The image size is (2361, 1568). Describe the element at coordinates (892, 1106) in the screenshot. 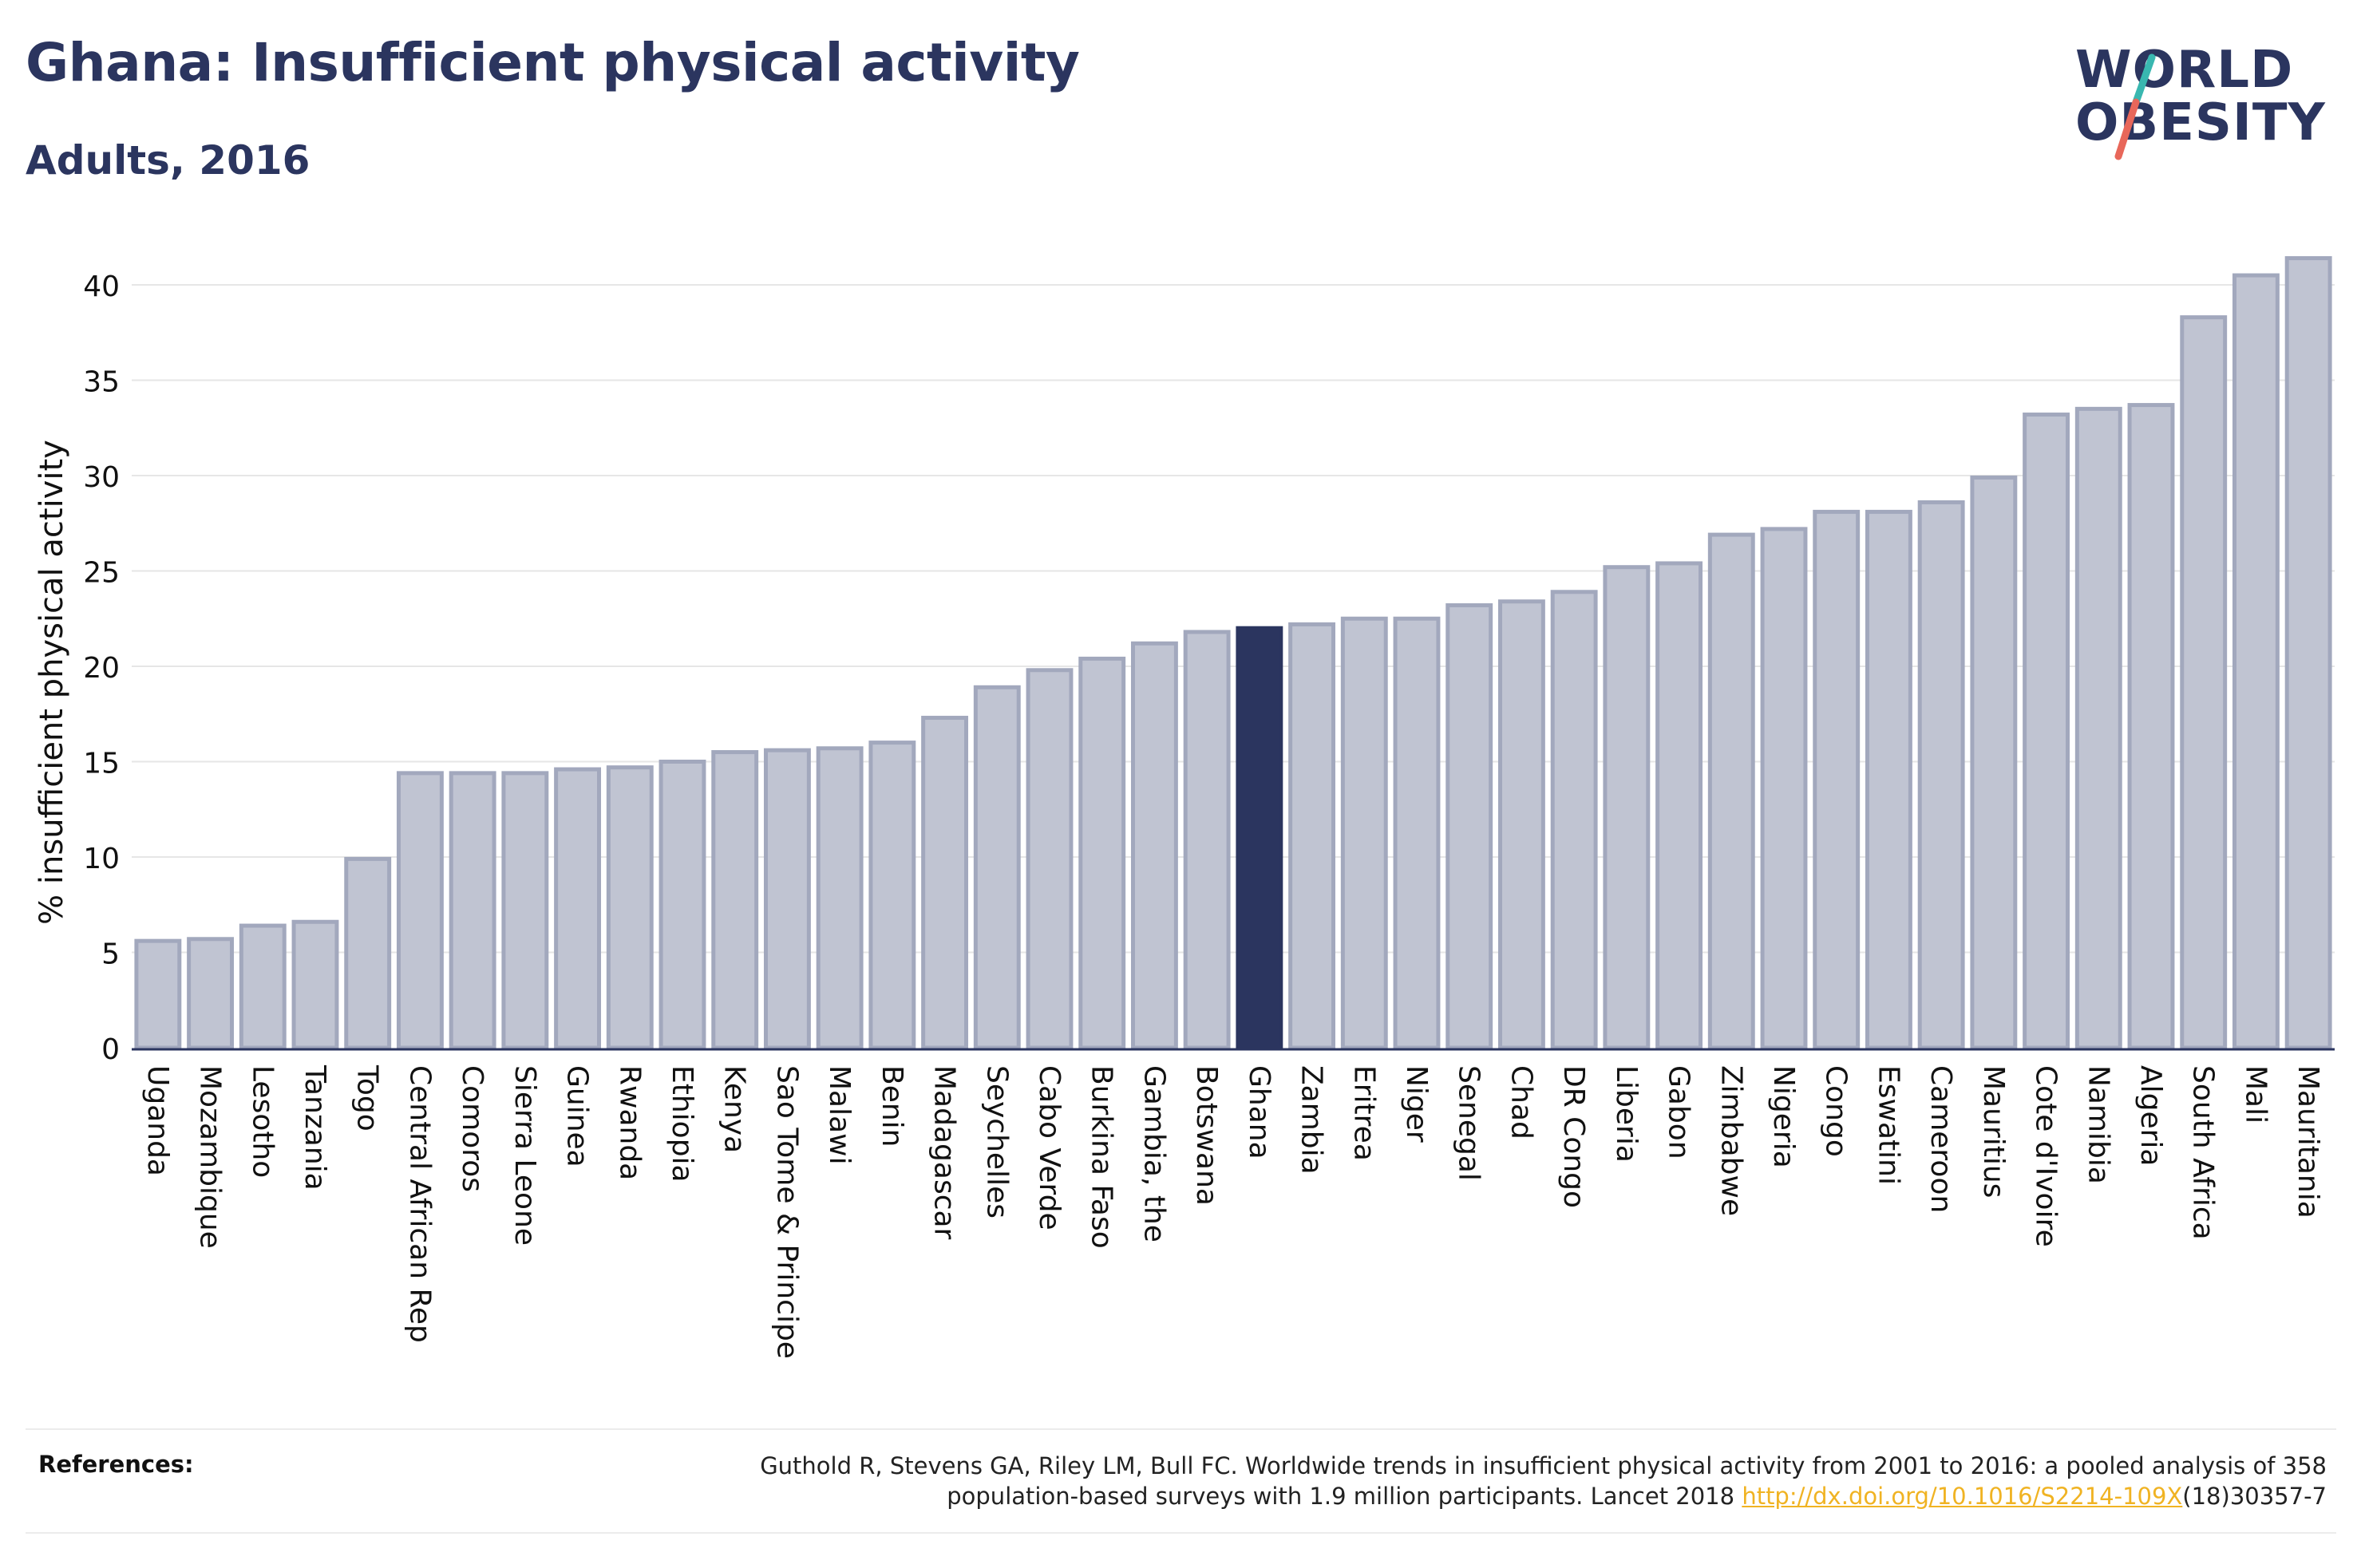

I see `x-tick-label: Benin` at that location.